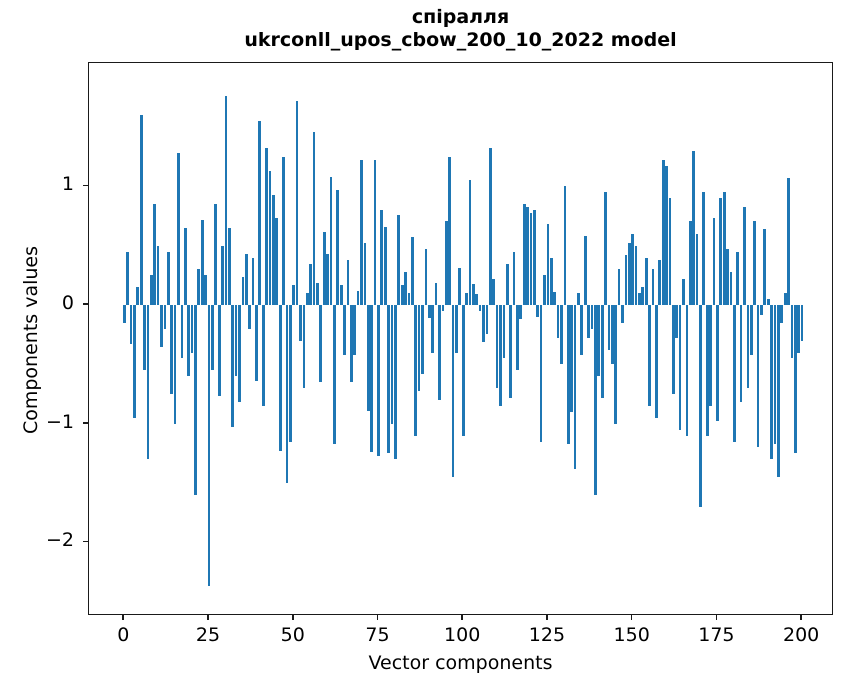 This screenshot has width=847, height=696. Describe the element at coordinates (85, 185) in the screenshot. I see `y-tick-mark` at that location.